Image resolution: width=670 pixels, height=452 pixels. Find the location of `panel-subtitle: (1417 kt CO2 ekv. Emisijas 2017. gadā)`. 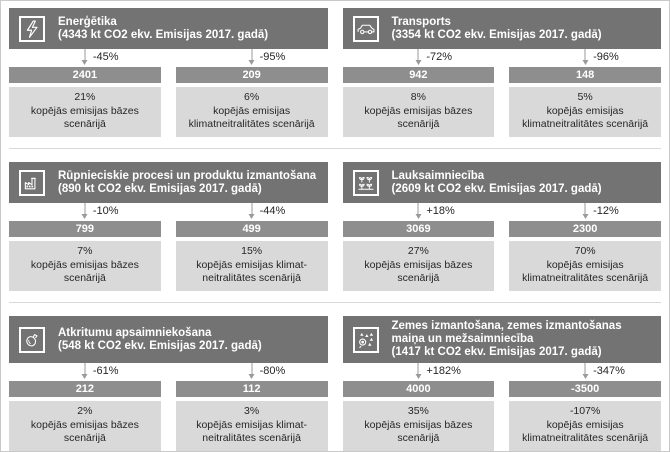

panel-subtitle: (1417 kt CO2 ekv. Emisijas 2017. gadā) is located at coordinates (496, 352).